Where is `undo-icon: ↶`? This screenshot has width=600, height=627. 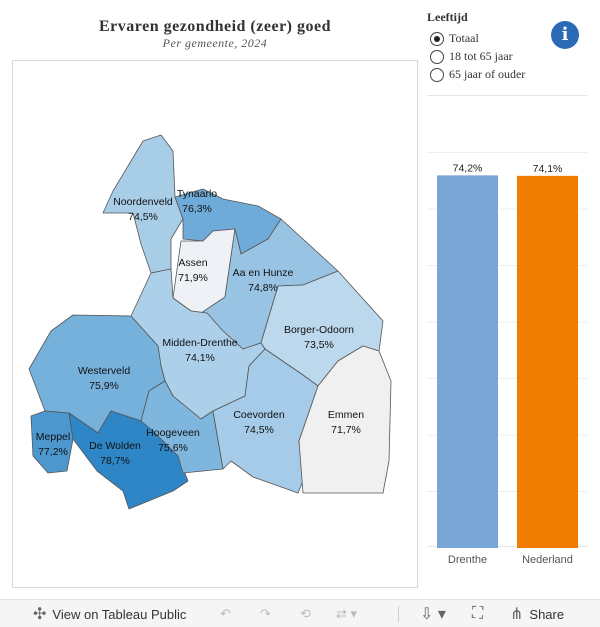
undo-icon: ↶ is located at coordinates (225, 613).